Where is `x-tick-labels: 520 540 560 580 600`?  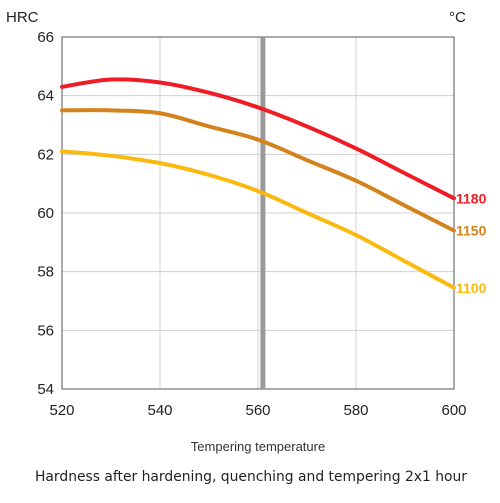 x-tick-labels: 520 540 560 580 600 is located at coordinates (257, 410).